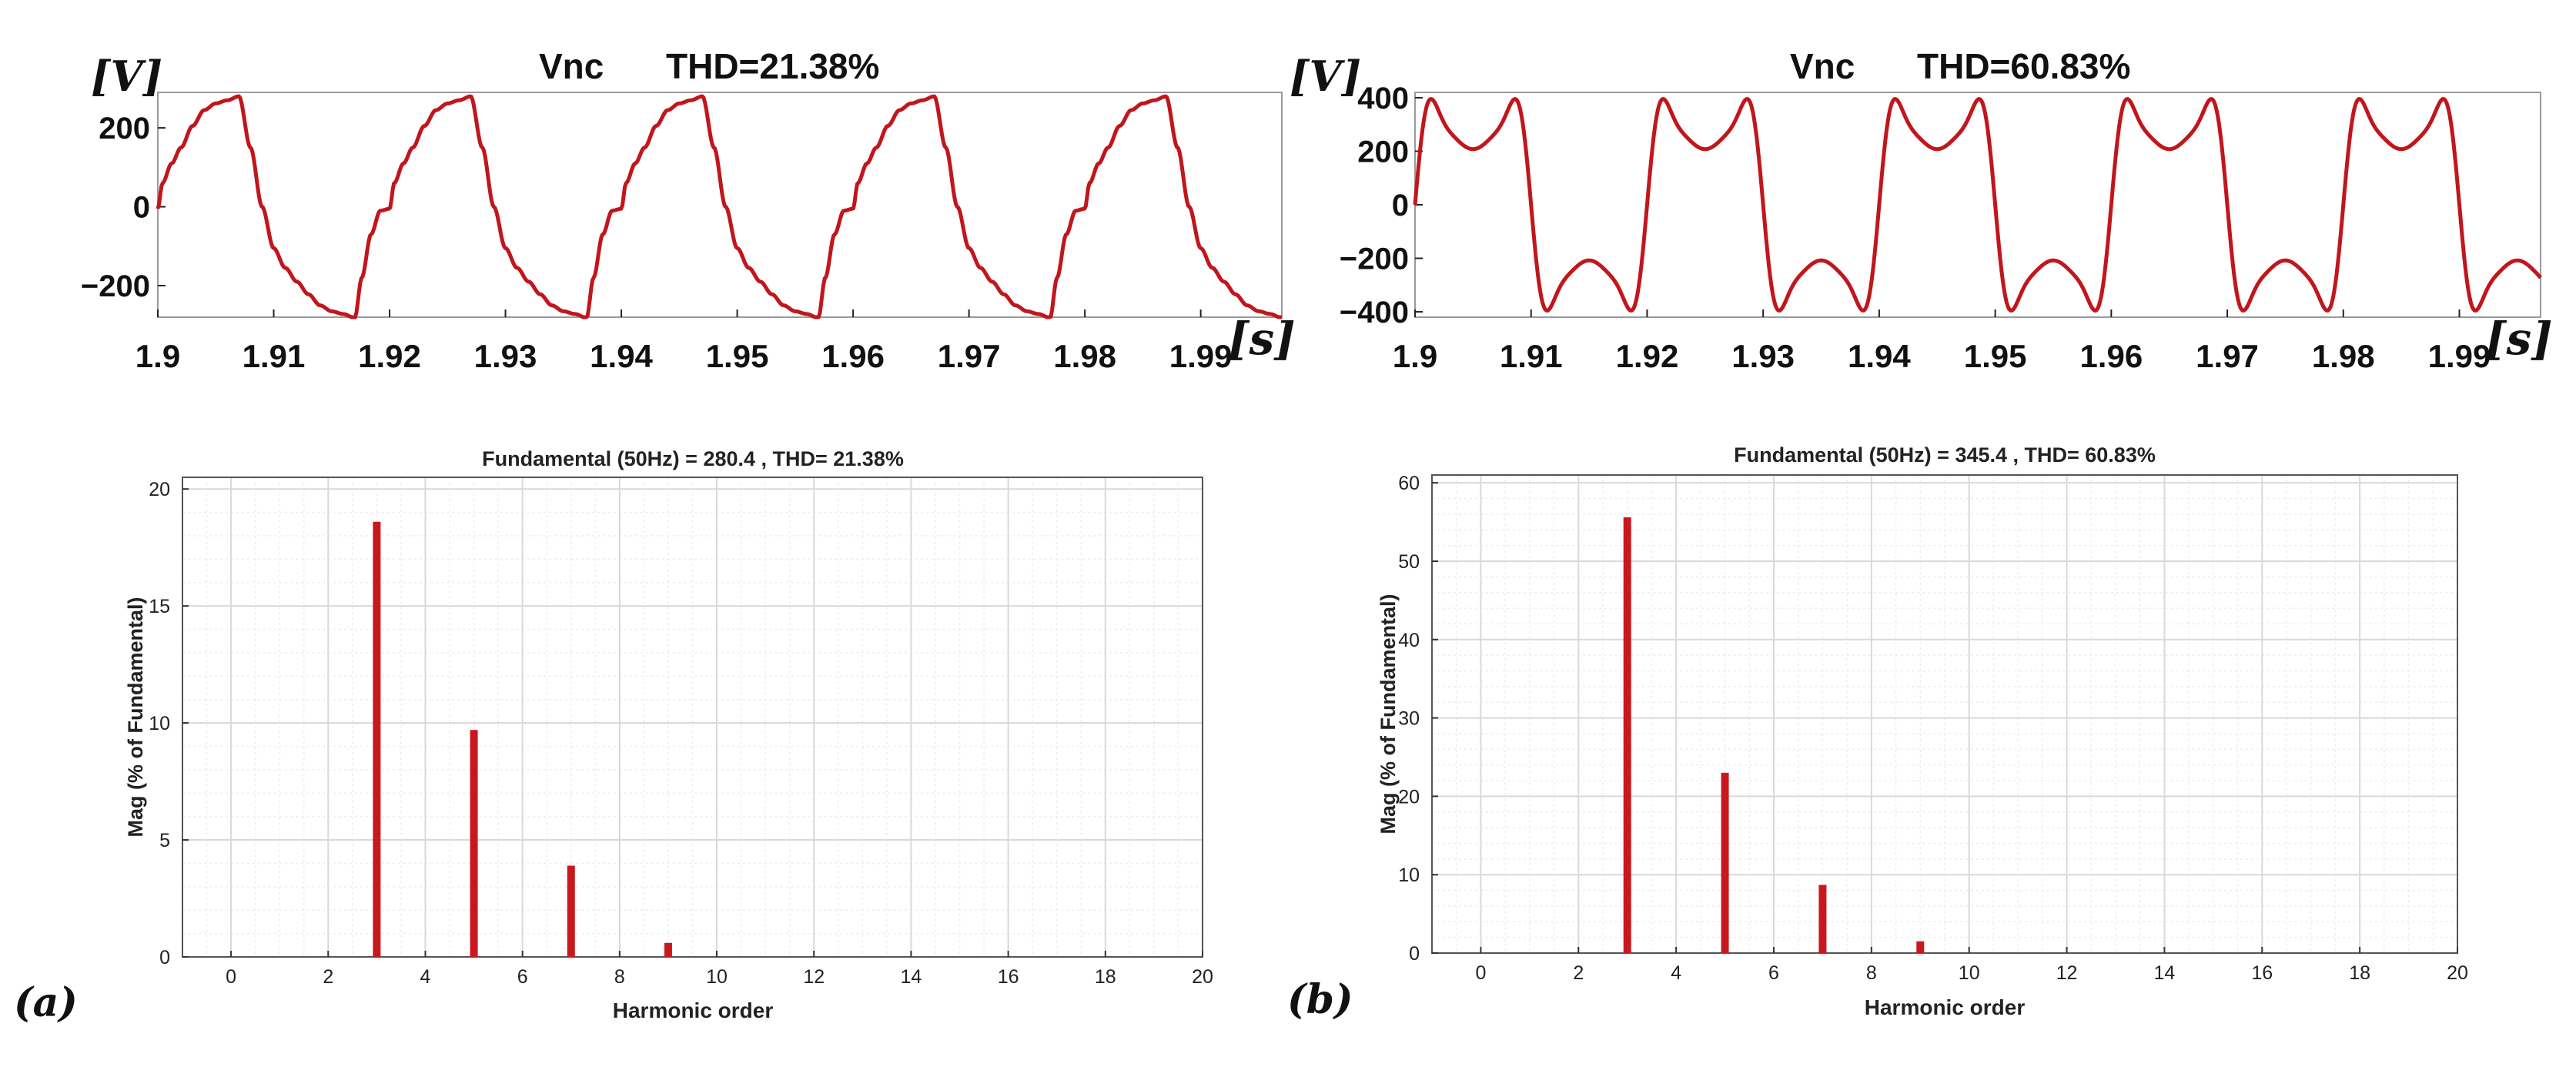  Describe the element at coordinates (165, 841) in the screenshot. I see `y-tick-label: 5` at that location.